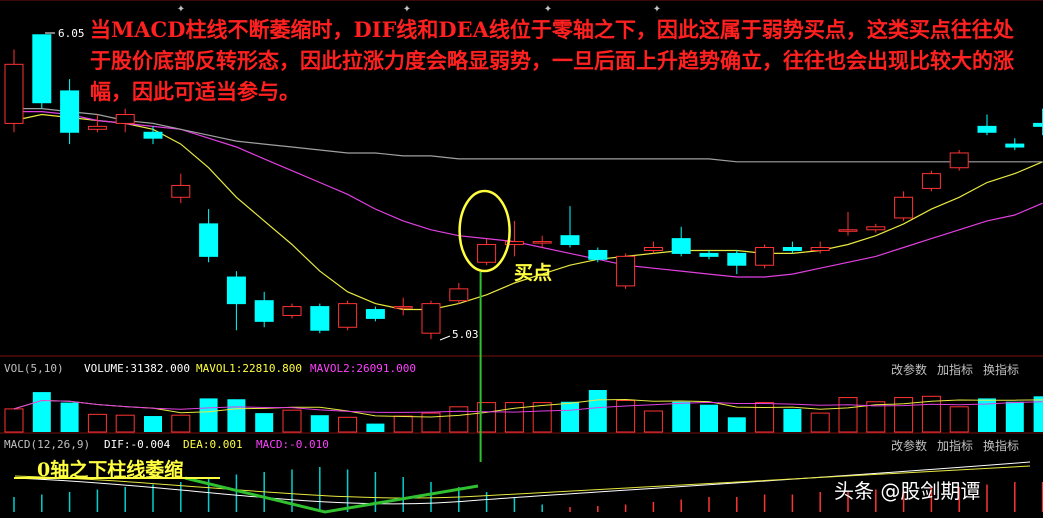  What do you see at coordinates (484, 231) in the screenshot?
I see `buy-point-circle` at bounding box center [484, 231].